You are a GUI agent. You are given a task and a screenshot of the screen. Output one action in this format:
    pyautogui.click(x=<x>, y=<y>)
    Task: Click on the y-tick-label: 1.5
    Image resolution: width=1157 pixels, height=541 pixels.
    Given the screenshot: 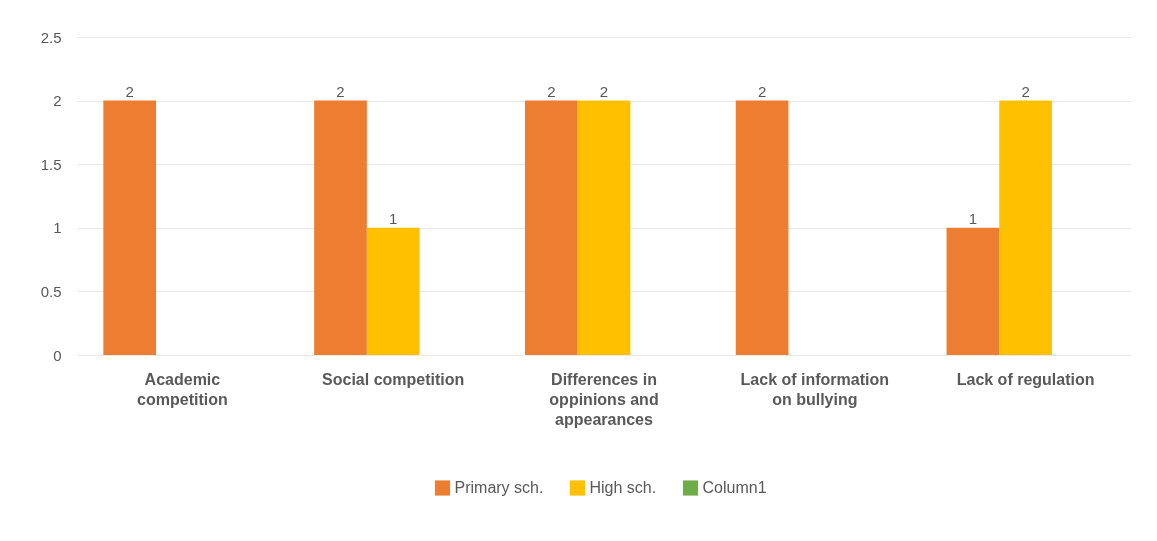 What is the action you would take?
    pyautogui.click(x=51, y=164)
    